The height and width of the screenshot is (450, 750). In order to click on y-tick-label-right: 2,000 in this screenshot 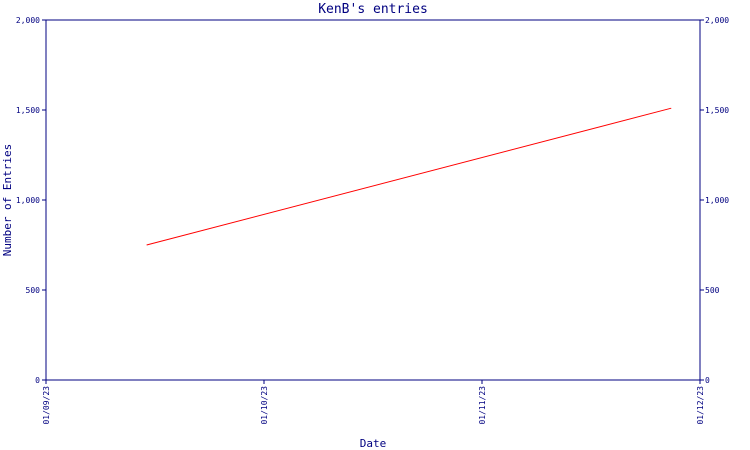, I will do `click(717, 20)`.